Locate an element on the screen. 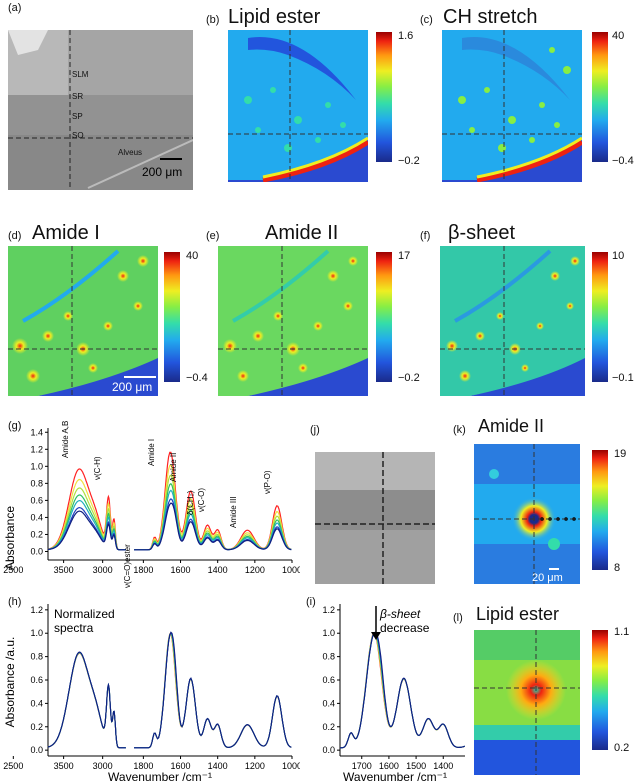  chart-i-series is located at coordinates (402, 690).